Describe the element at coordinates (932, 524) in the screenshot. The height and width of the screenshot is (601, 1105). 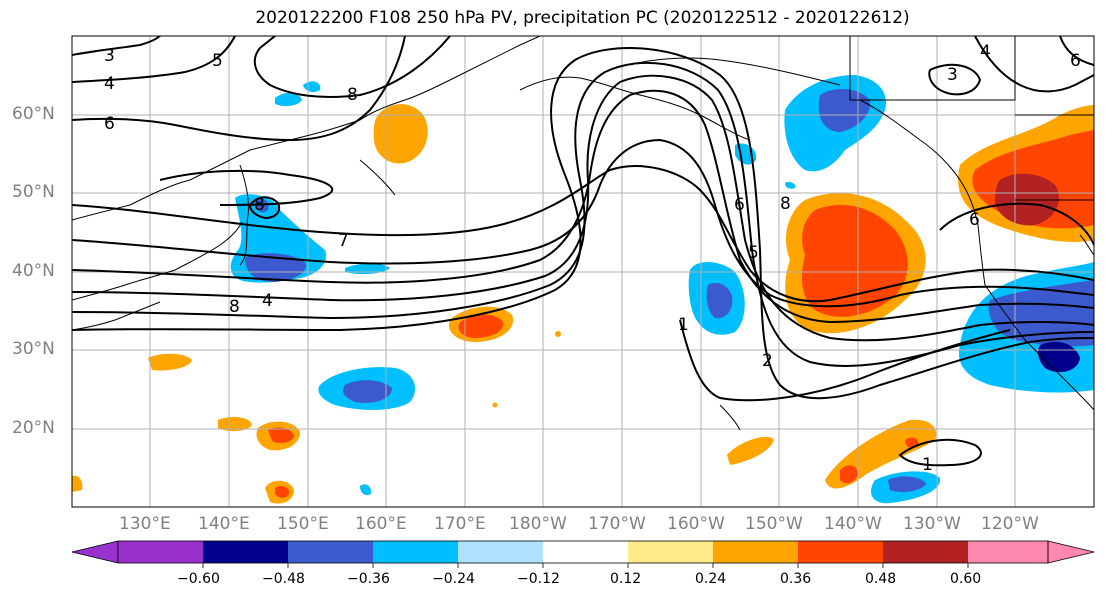
I see `lon-label: 130°W` at that location.